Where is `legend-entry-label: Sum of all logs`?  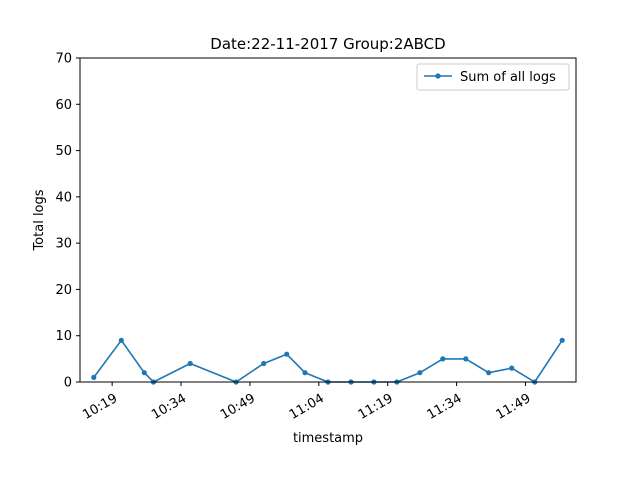
legend-entry-label: Sum of all logs is located at coordinates (508, 77).